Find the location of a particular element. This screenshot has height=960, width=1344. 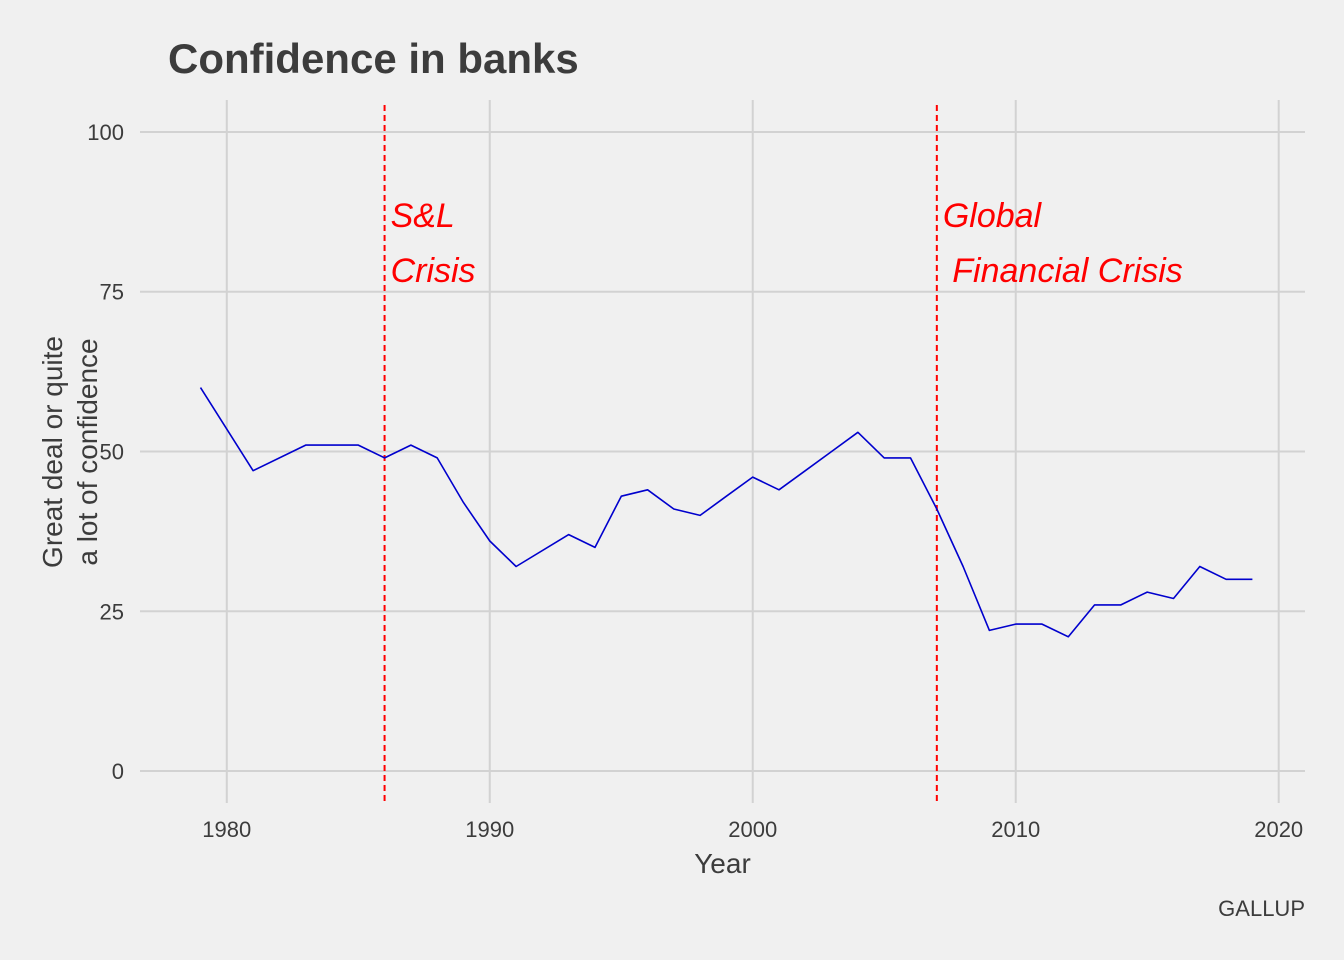

source-caption: GALLUP is located at coordinates (1261, 908).